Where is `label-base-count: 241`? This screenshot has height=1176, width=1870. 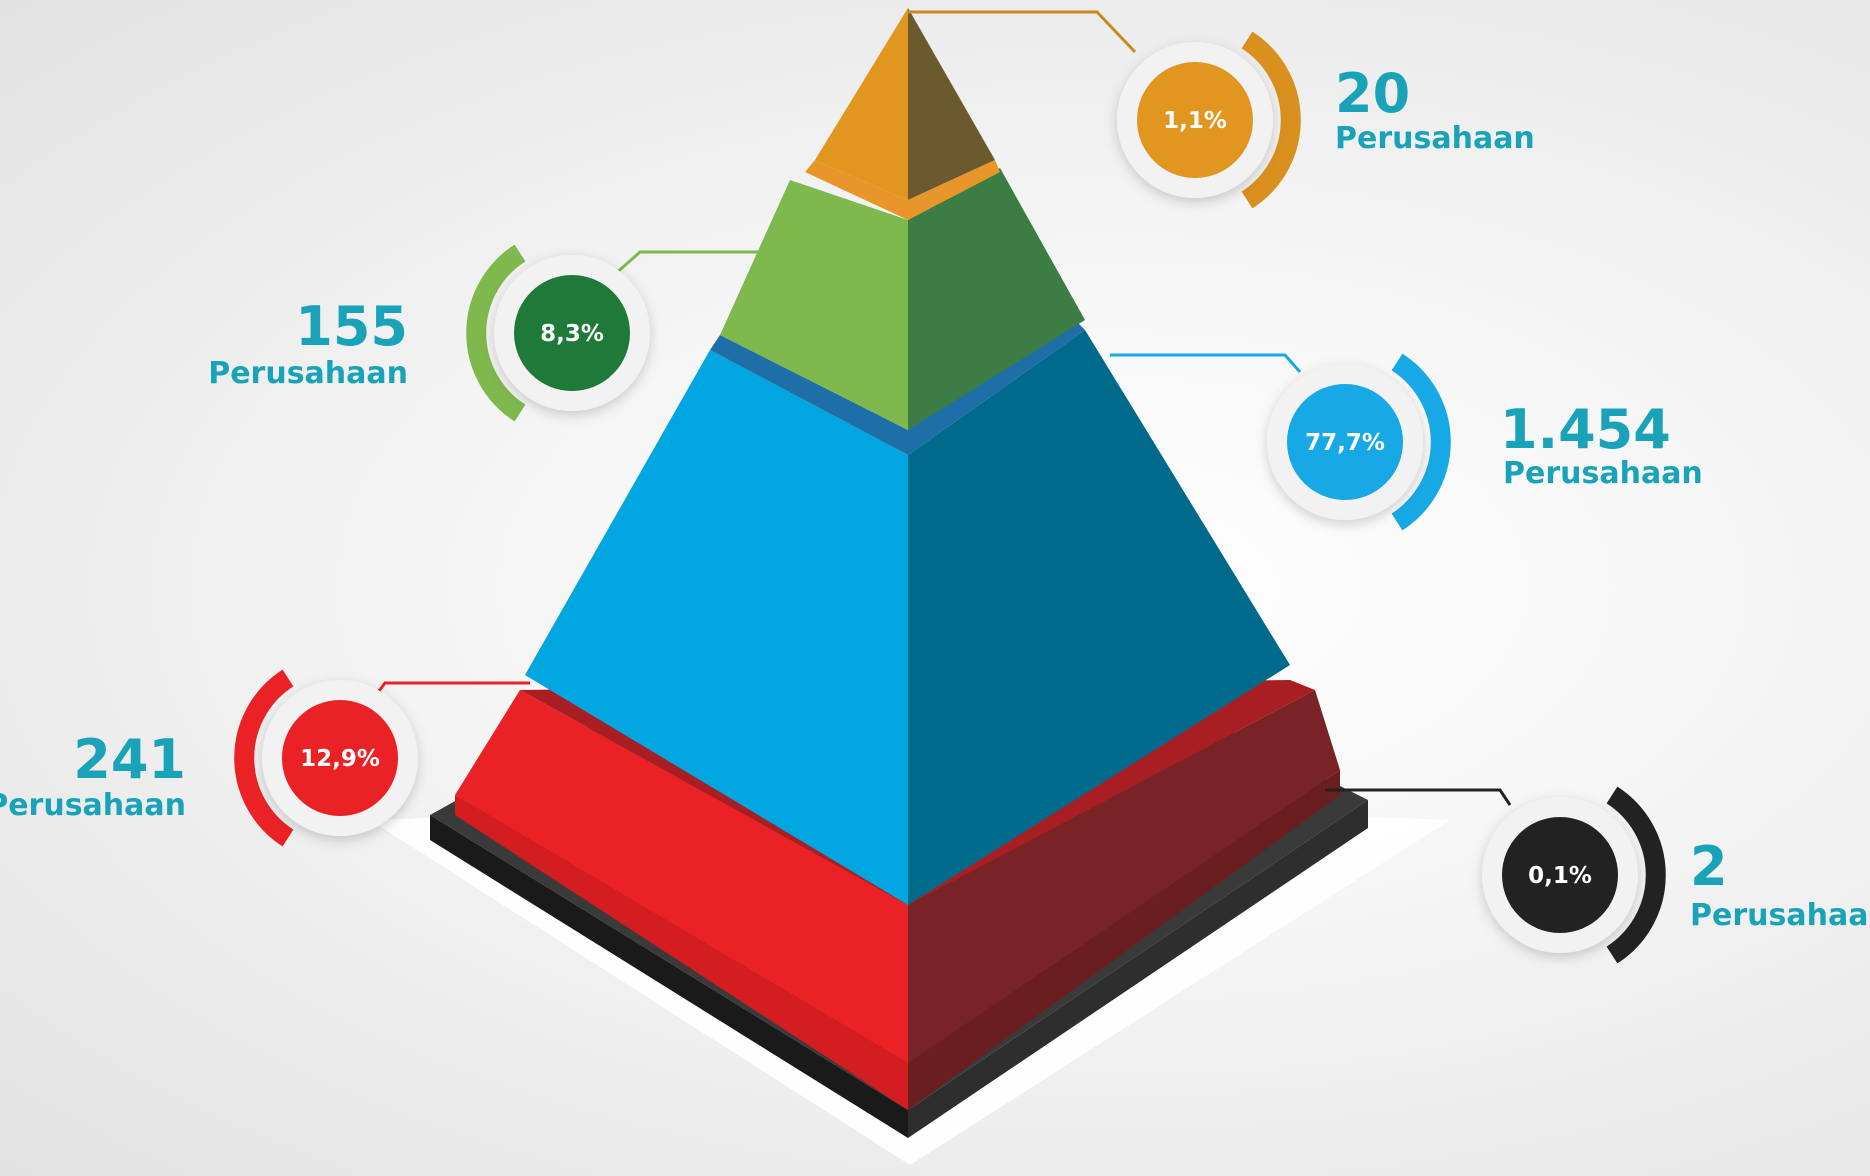 label-base-count: 241 is located at coordinates (129, 759).